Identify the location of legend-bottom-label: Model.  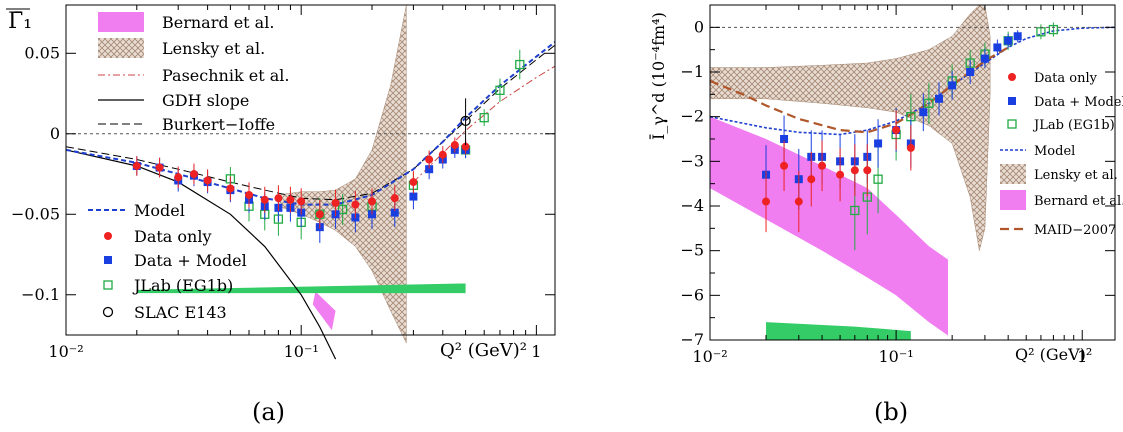
(159, 210).